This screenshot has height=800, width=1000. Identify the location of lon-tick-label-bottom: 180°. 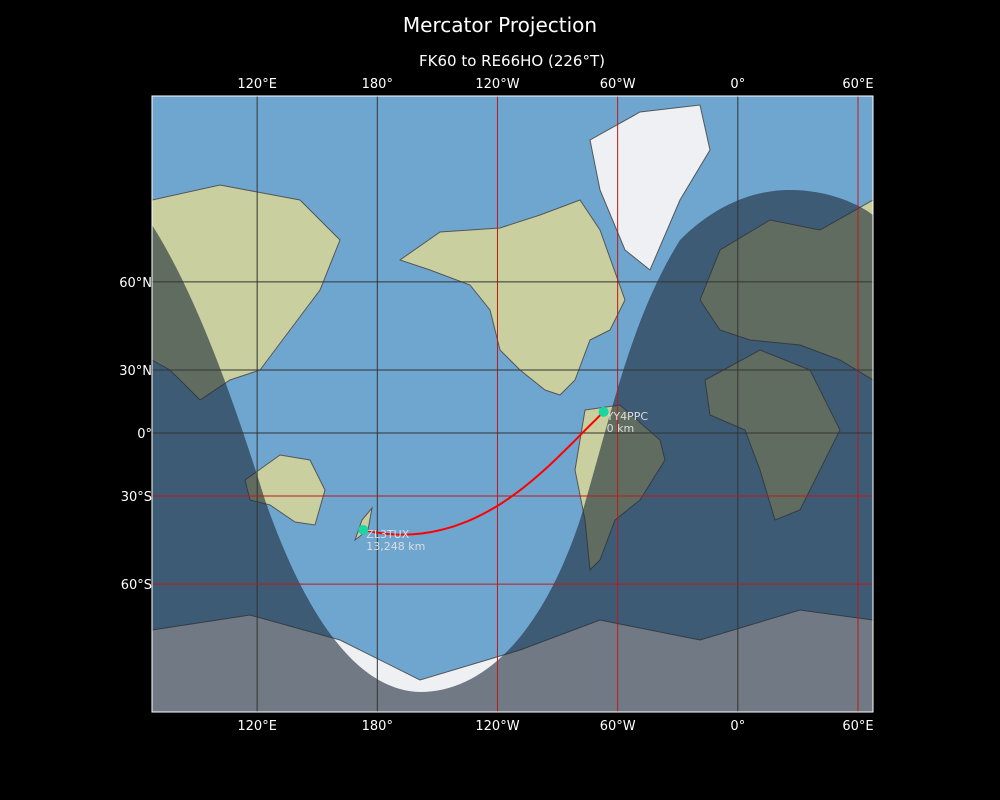
(377, 726).